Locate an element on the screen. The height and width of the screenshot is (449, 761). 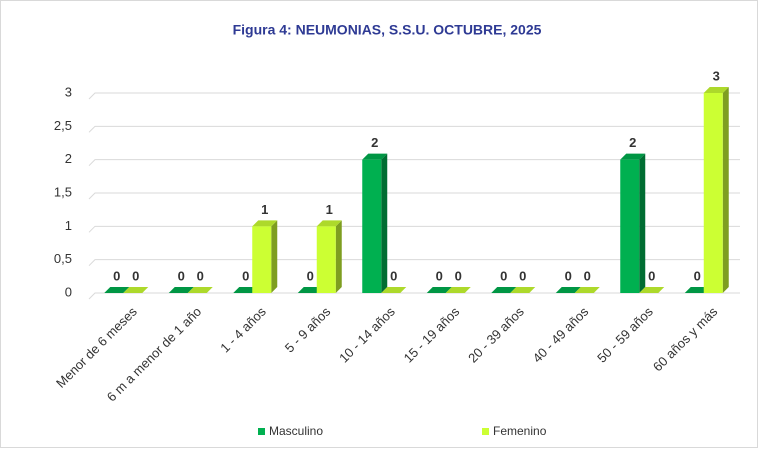
y-tick-label: 0 is located at coordinates (68, 291).